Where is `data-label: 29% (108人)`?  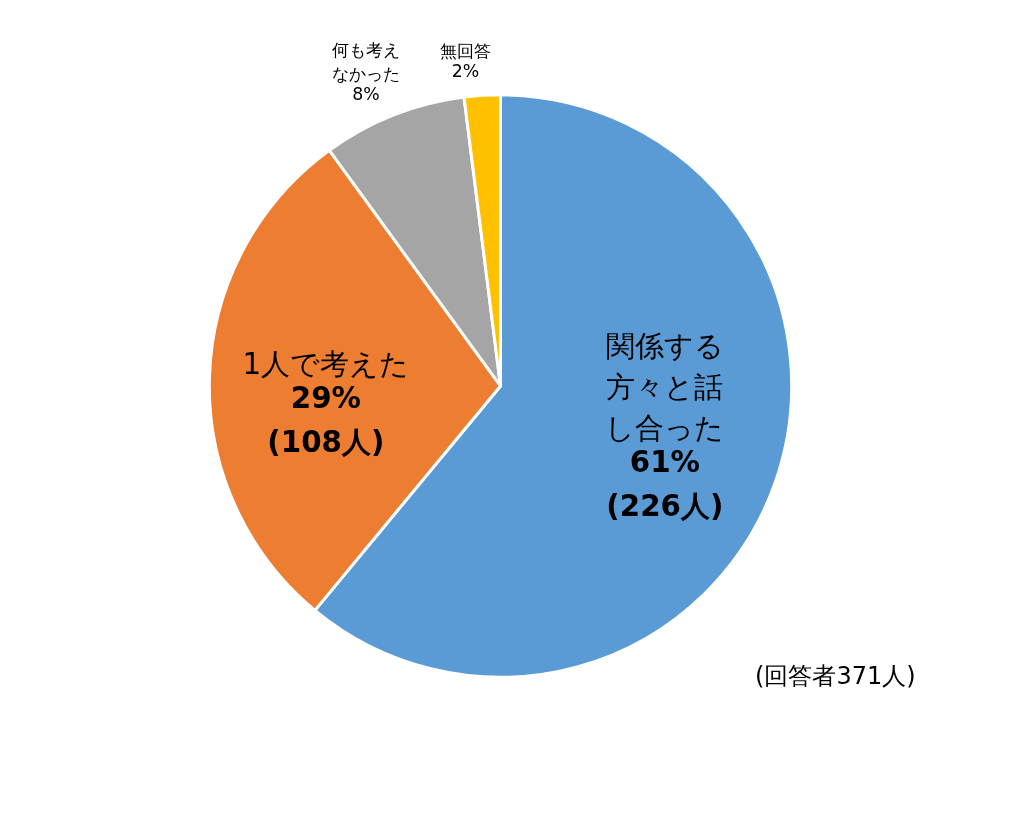
data-label: 29% (108人) is located at coordinates (326, 419).